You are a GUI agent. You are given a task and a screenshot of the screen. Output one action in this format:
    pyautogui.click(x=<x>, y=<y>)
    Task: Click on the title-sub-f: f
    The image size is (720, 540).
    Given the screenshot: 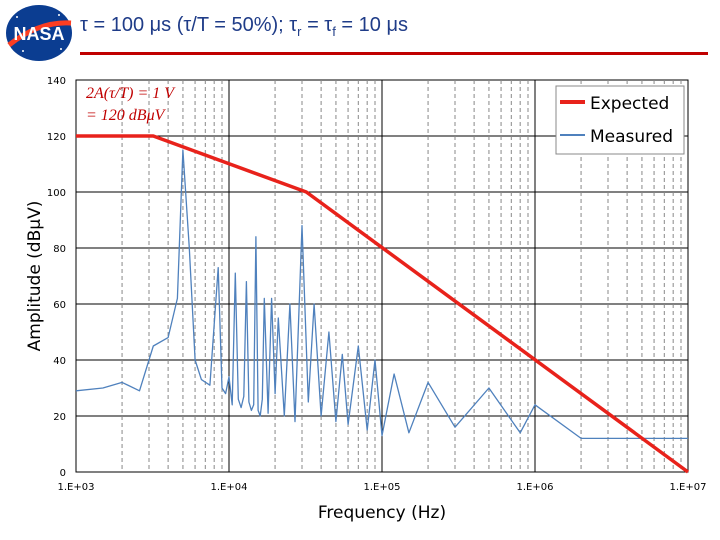 What is the action you would take?
    pyautogui.click(x=334, y=31)
    